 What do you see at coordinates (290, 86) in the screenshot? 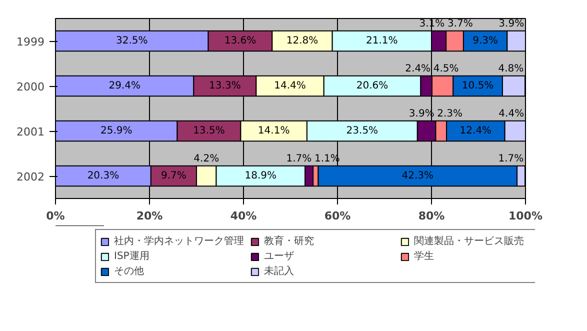
I see `data-label: 14.4%` at bounding box center [290, 86].